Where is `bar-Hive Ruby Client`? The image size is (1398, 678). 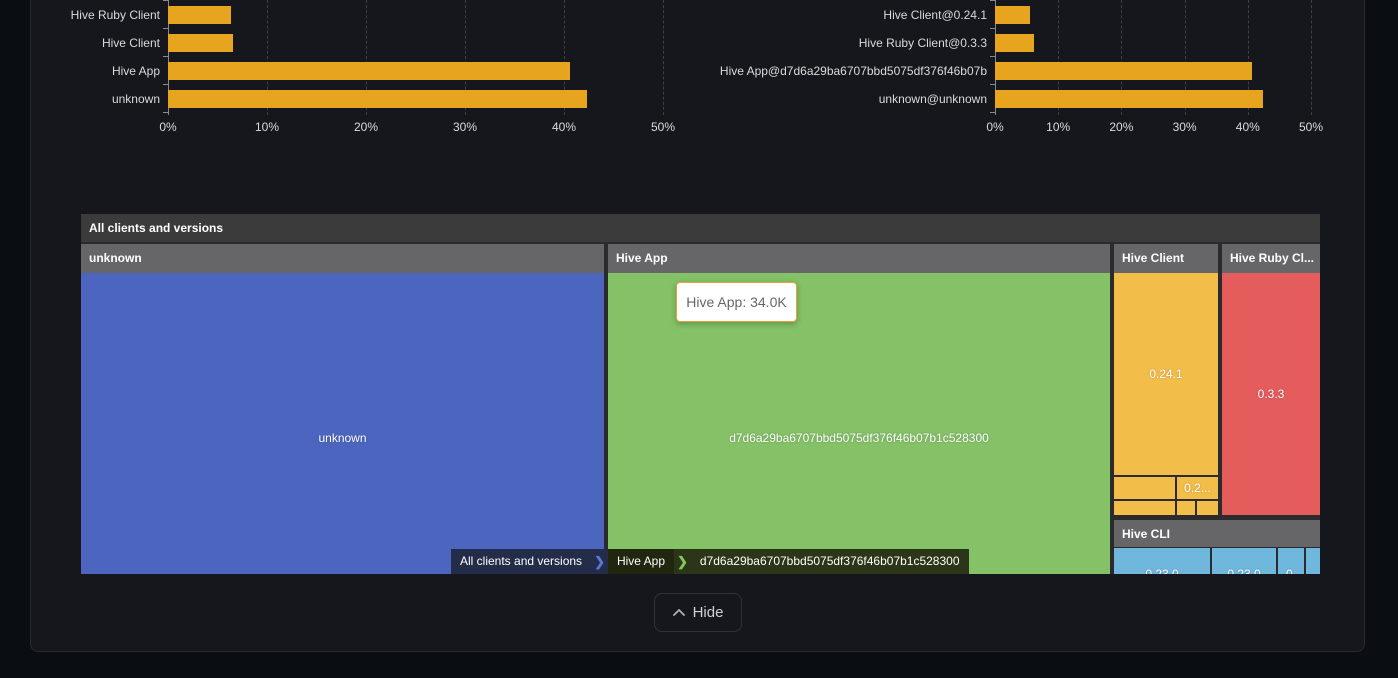
bar-Hive Ruby Client is located at coordinates (200, 15).